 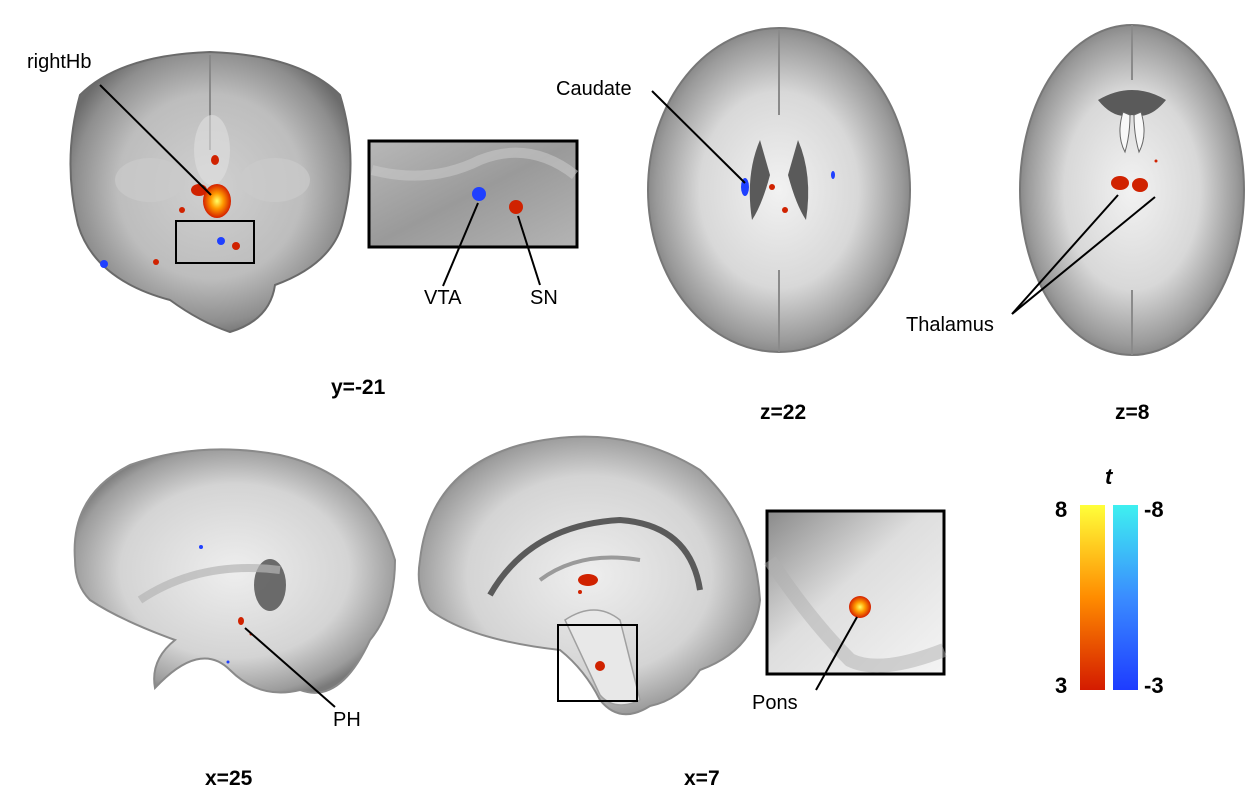 What do you see at coordinates (544, 298) in the screenshot?
I see `sn-label: SN` at bounding box center [544, 298].